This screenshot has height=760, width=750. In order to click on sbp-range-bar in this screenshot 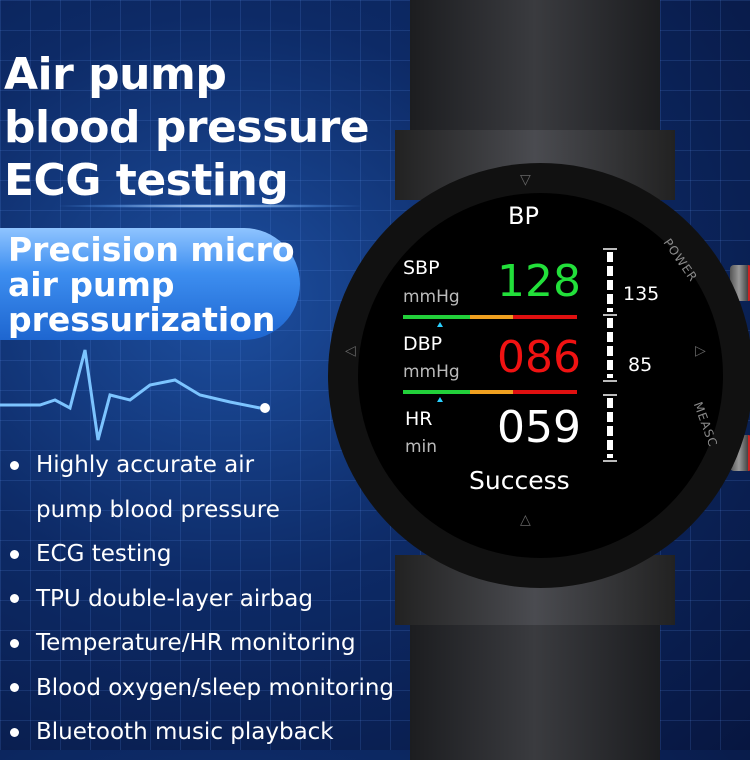, I will do `click(490, 317)`.